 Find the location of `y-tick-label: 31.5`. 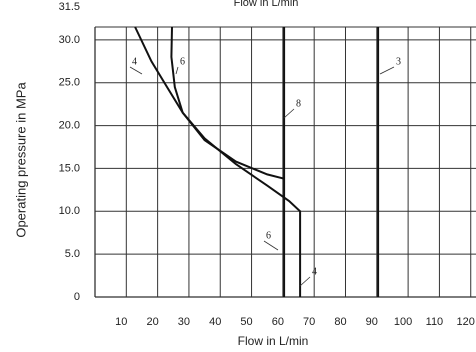

y-tick-label: 31.5 is located at coordinates (69, 7).